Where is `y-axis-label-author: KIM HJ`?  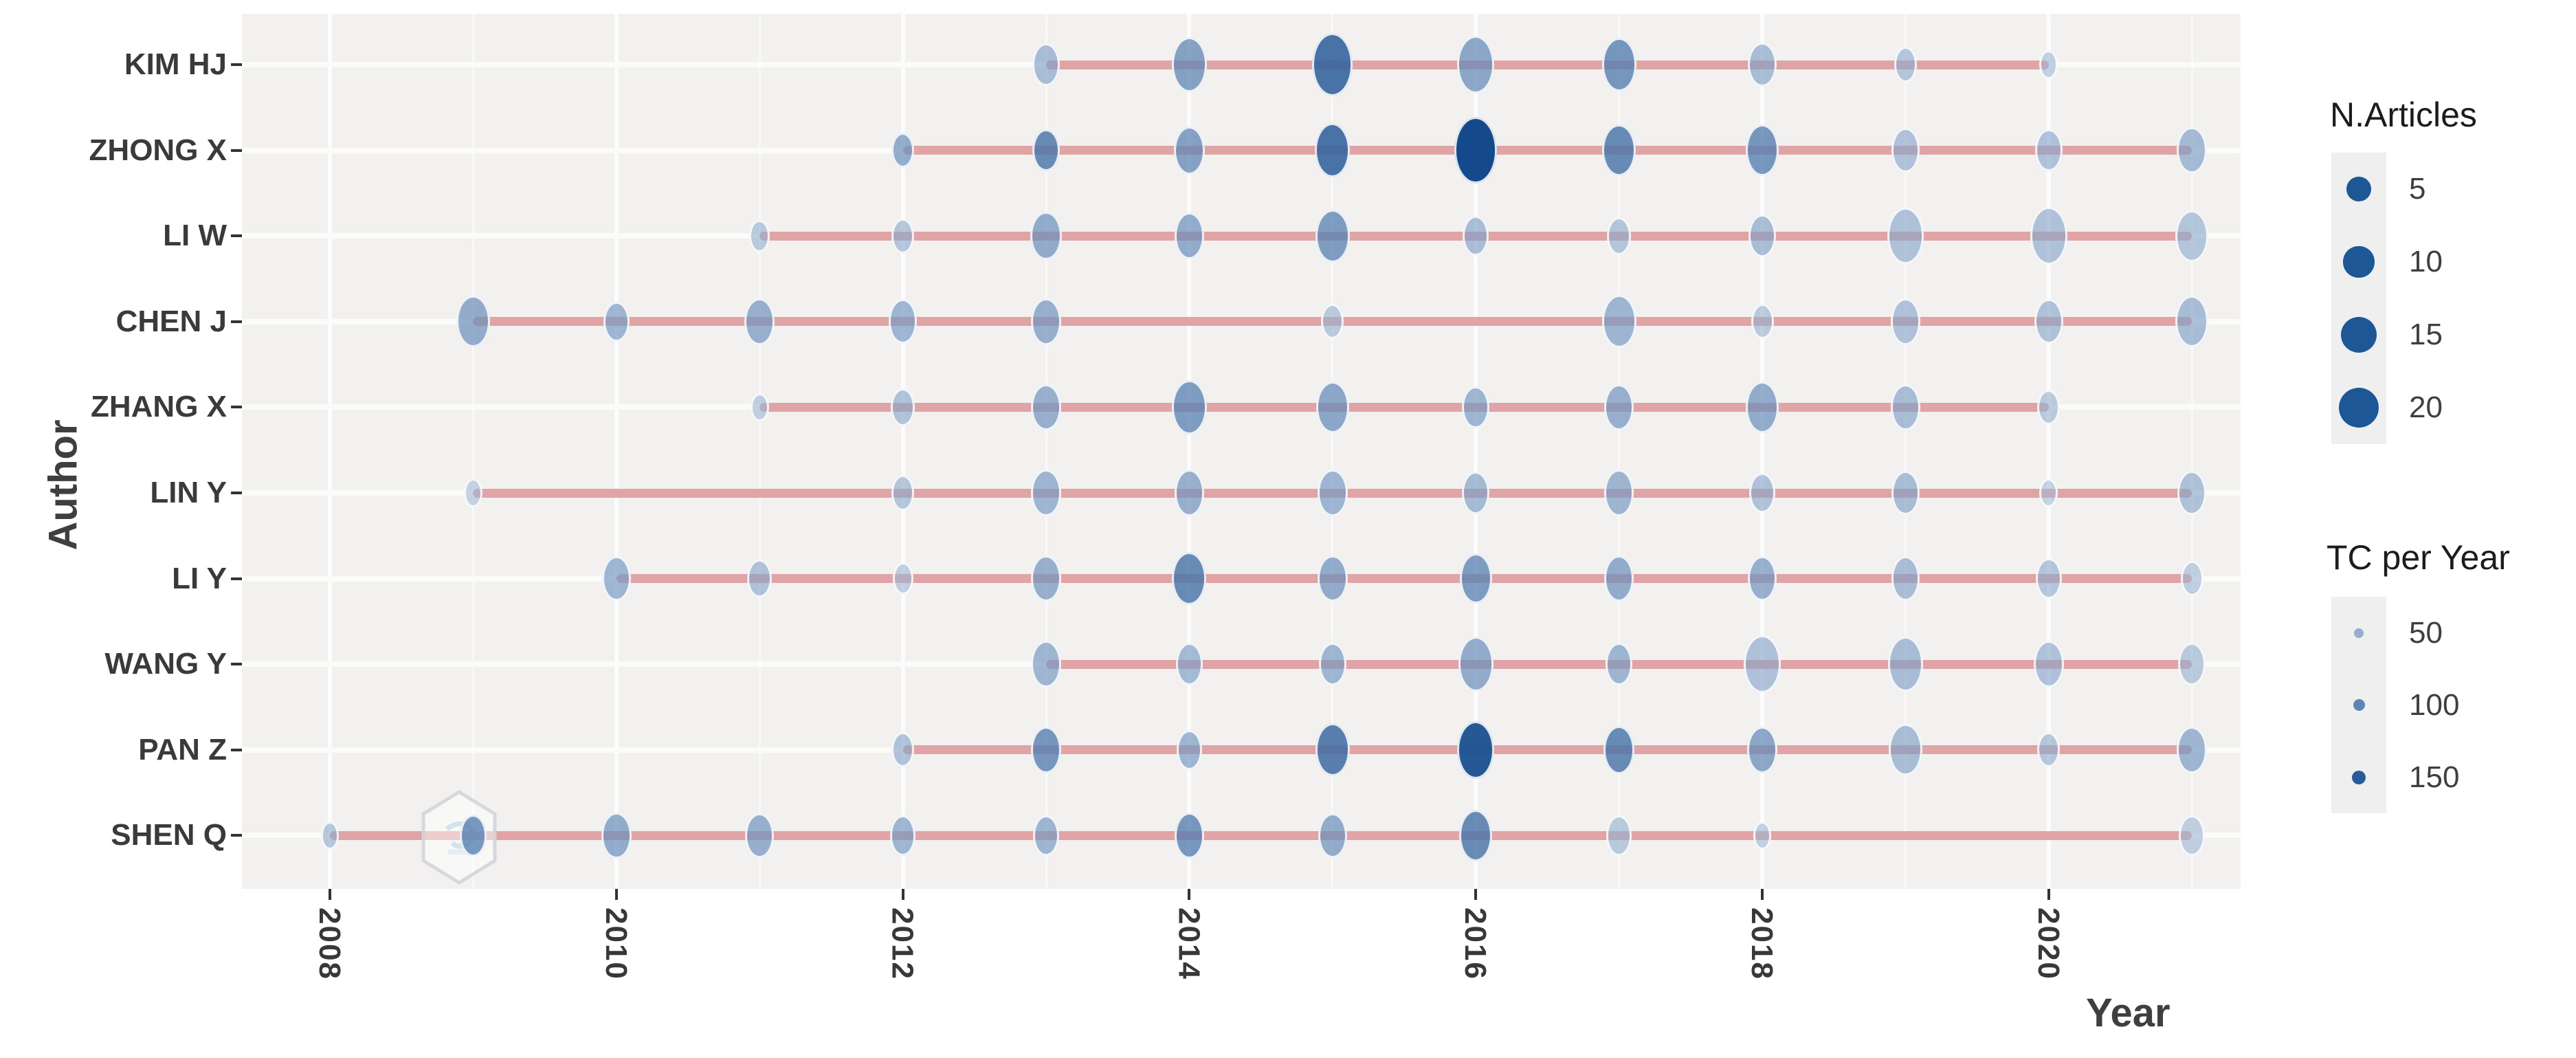
y-axis-label-author: KIM HJ is located at coordinates (175, 64).